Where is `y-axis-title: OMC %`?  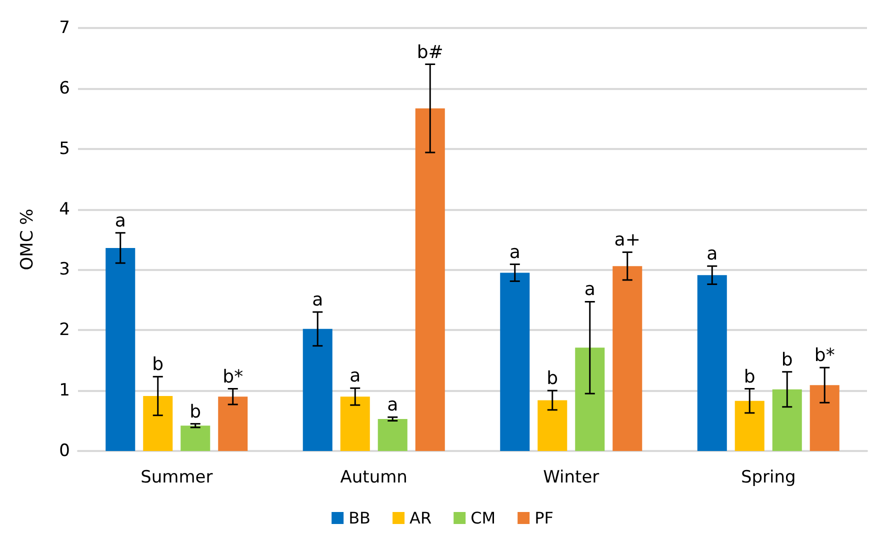
y-axis-title: OMC % is located at coordinates (28, 239).